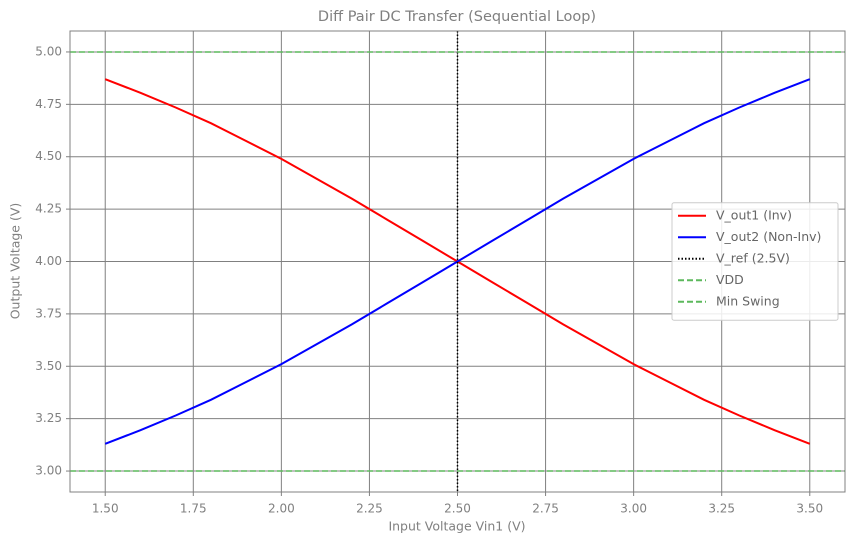 Image resolution: width=855 pixels, height=545 pixels. I want to click on x-tick-label: 3.00, so click(633, 509).